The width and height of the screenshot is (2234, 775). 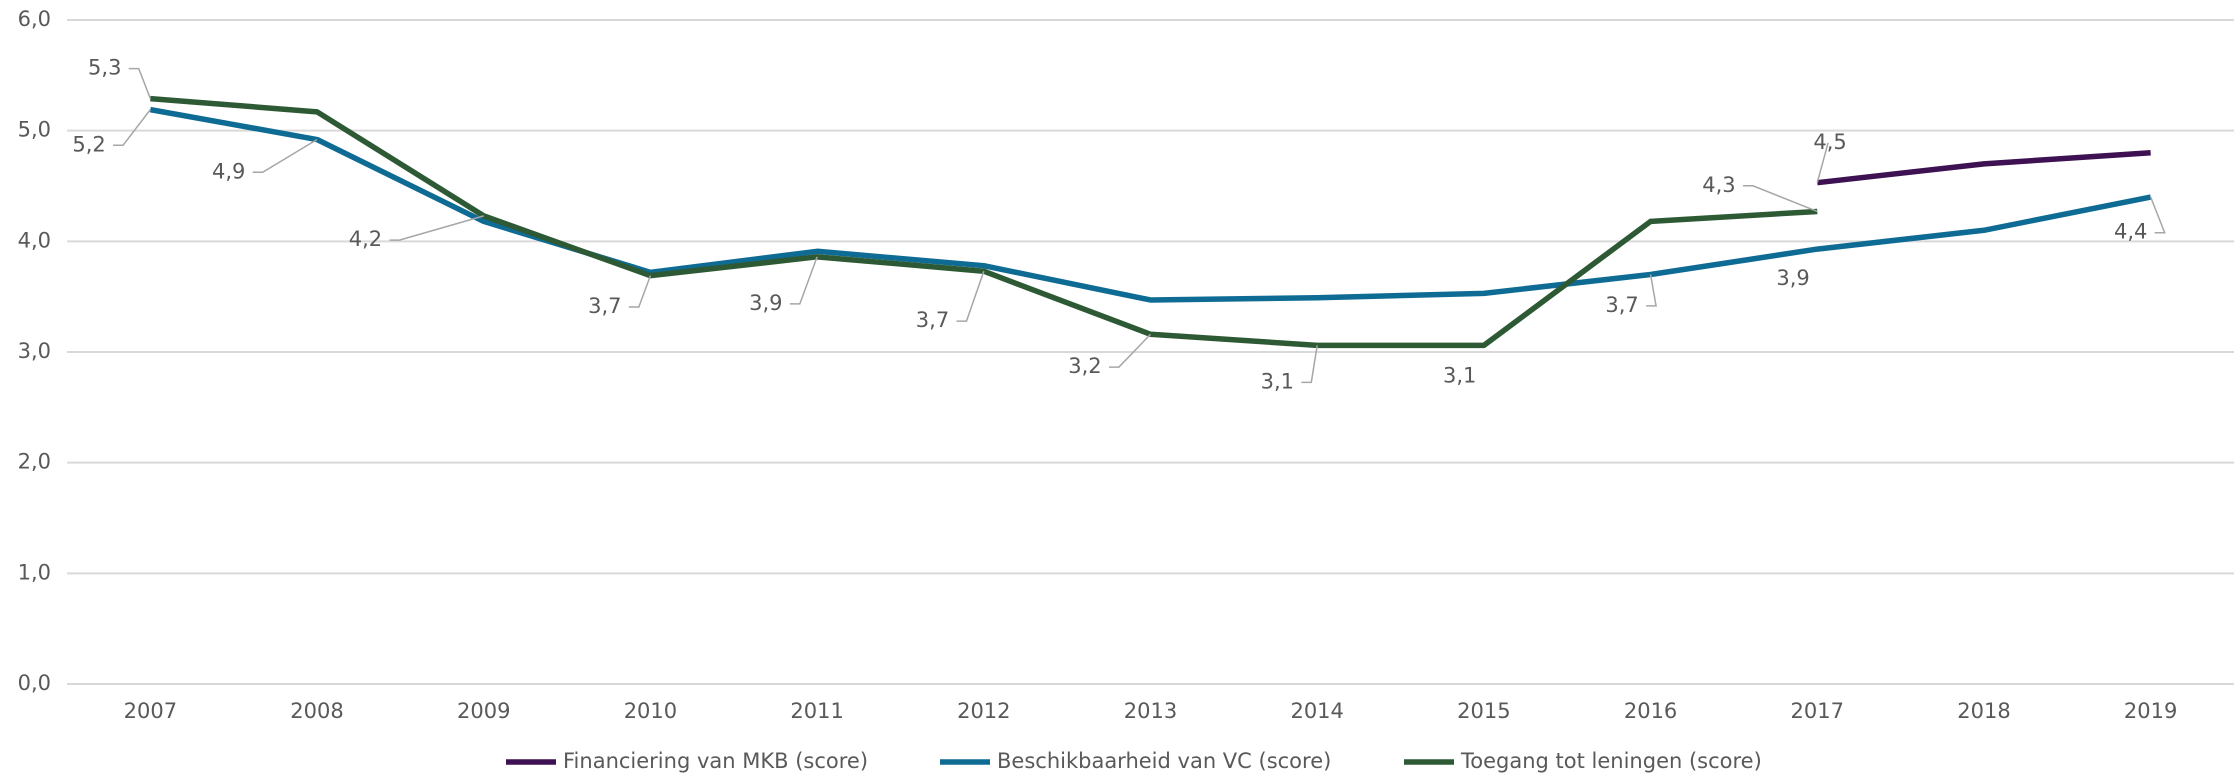 I want to click on x-tick-label: 2008, so click(x=316, y=711).